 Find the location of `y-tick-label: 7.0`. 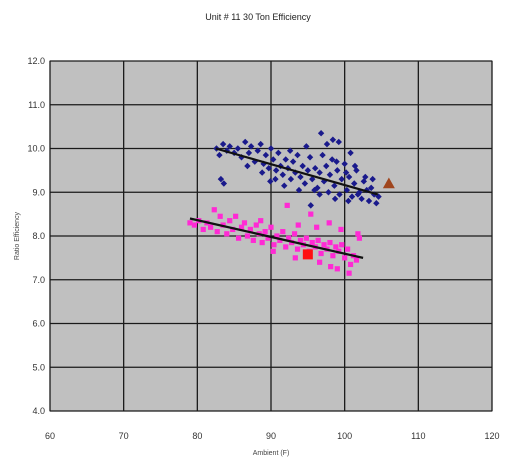

y-tick-label: 7.0 is located at coordinates (38, 280).